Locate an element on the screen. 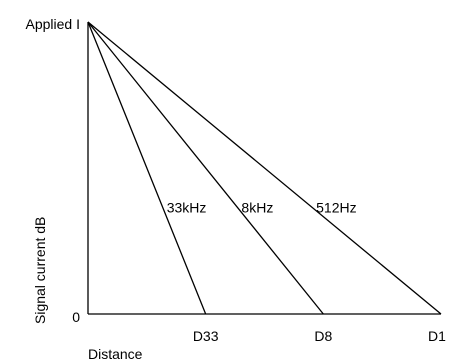 This screenshot has width=449, height=364. series-label-8khz: 8kHz is located at coordinates (257, 207).